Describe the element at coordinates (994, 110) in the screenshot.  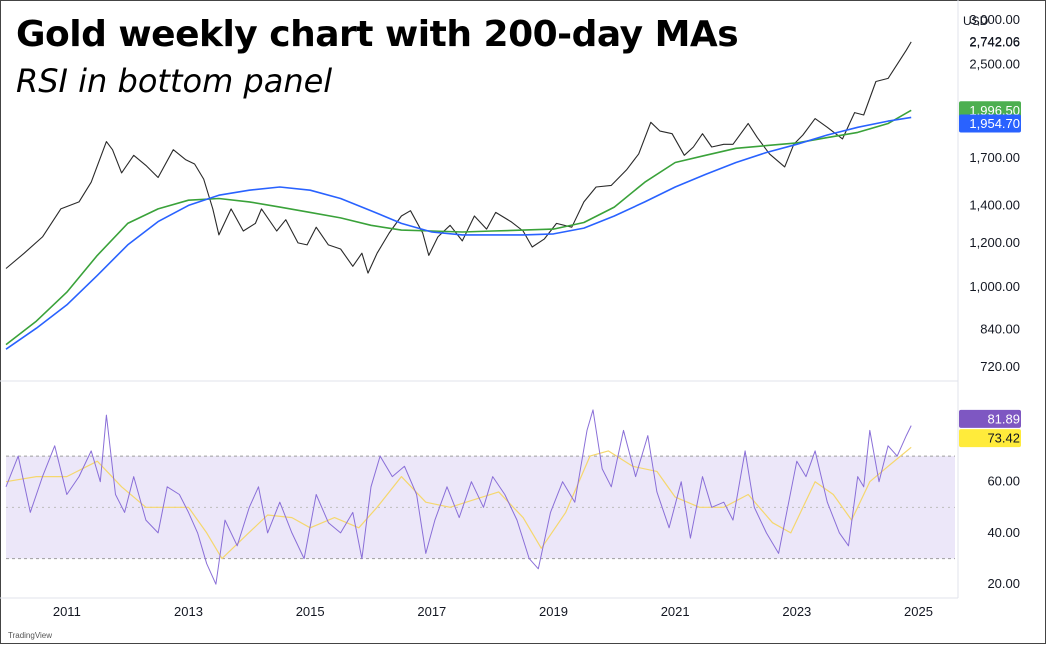
I see `value-tag-label: 1,996.50` at that location.